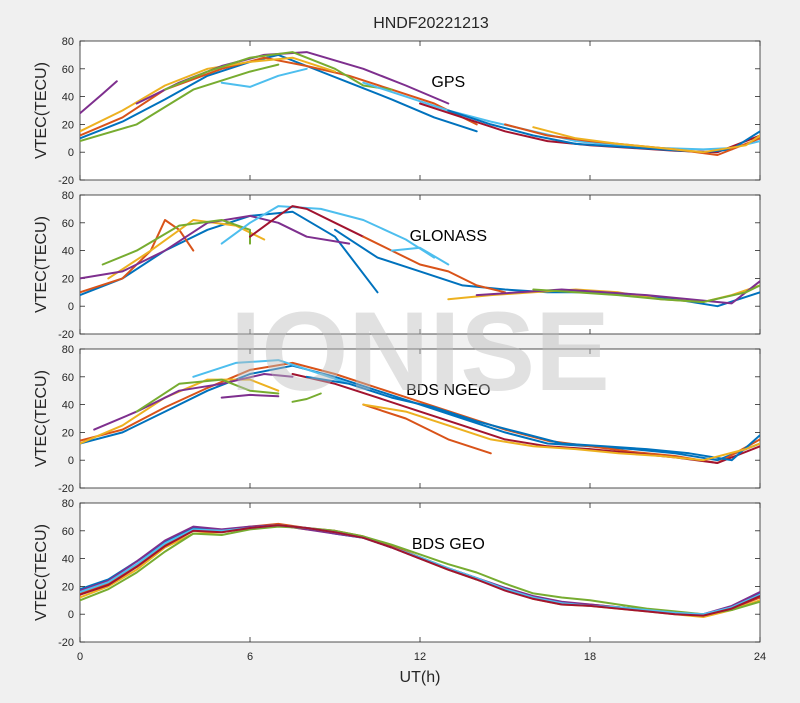  What do you see at coordinates (431, 23) in the screenshot?
I see `chart-title: HNDF20221213` at bounding box center [431, 23].